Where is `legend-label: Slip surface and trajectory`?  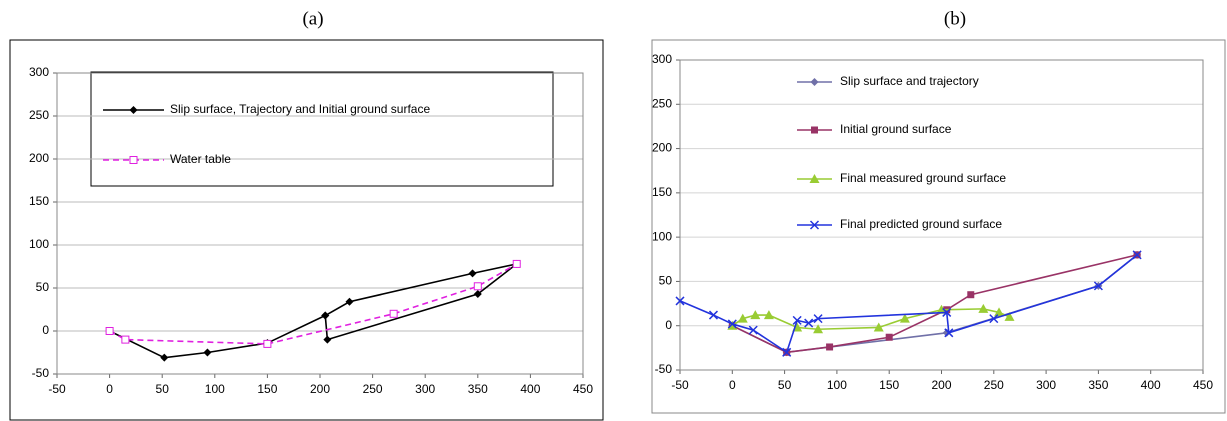
legend-label: Slip surface and trajectory is located at coordinates (909, 81).